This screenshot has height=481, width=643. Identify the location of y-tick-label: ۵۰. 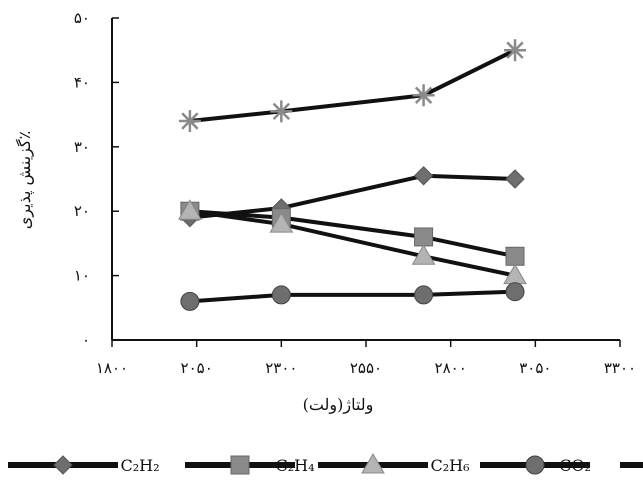
(82, 18).